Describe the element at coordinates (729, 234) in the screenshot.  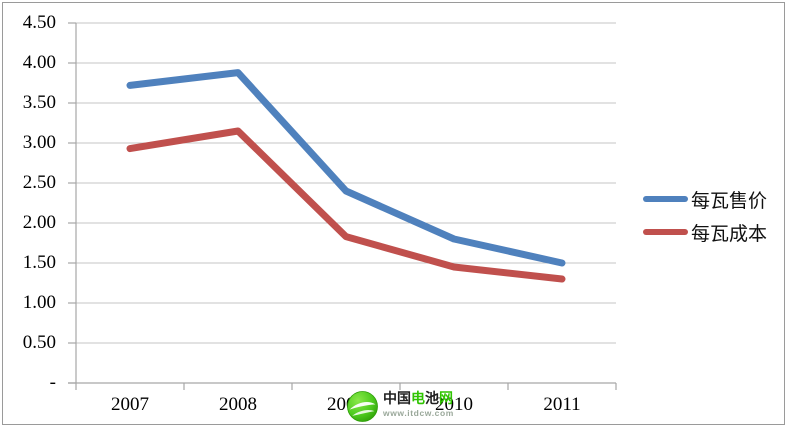
I see `legend-label-cost: 每瓦成本` at that location.